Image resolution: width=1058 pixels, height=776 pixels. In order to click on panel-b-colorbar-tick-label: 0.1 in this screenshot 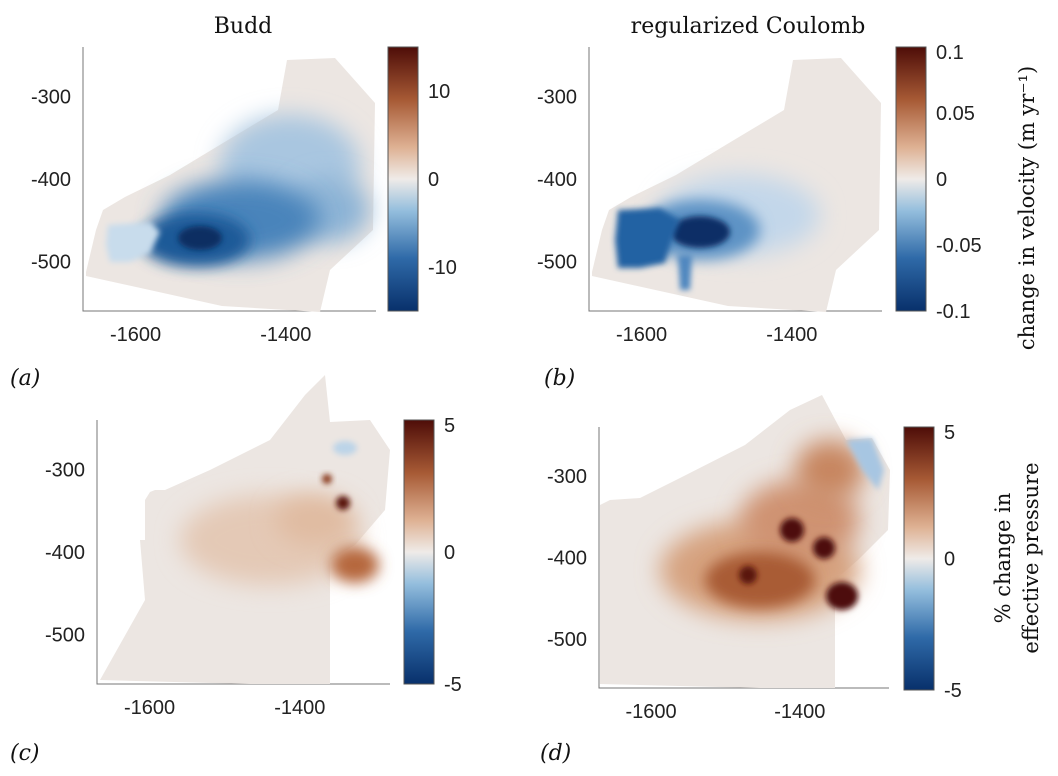, I will do `click(950, 53)`.